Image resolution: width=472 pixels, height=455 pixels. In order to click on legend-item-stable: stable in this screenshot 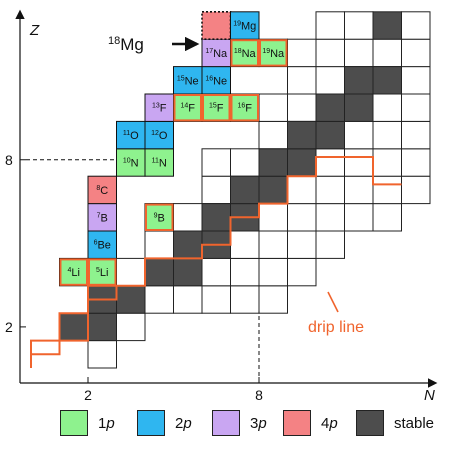, I will do `click(395, 423)`.